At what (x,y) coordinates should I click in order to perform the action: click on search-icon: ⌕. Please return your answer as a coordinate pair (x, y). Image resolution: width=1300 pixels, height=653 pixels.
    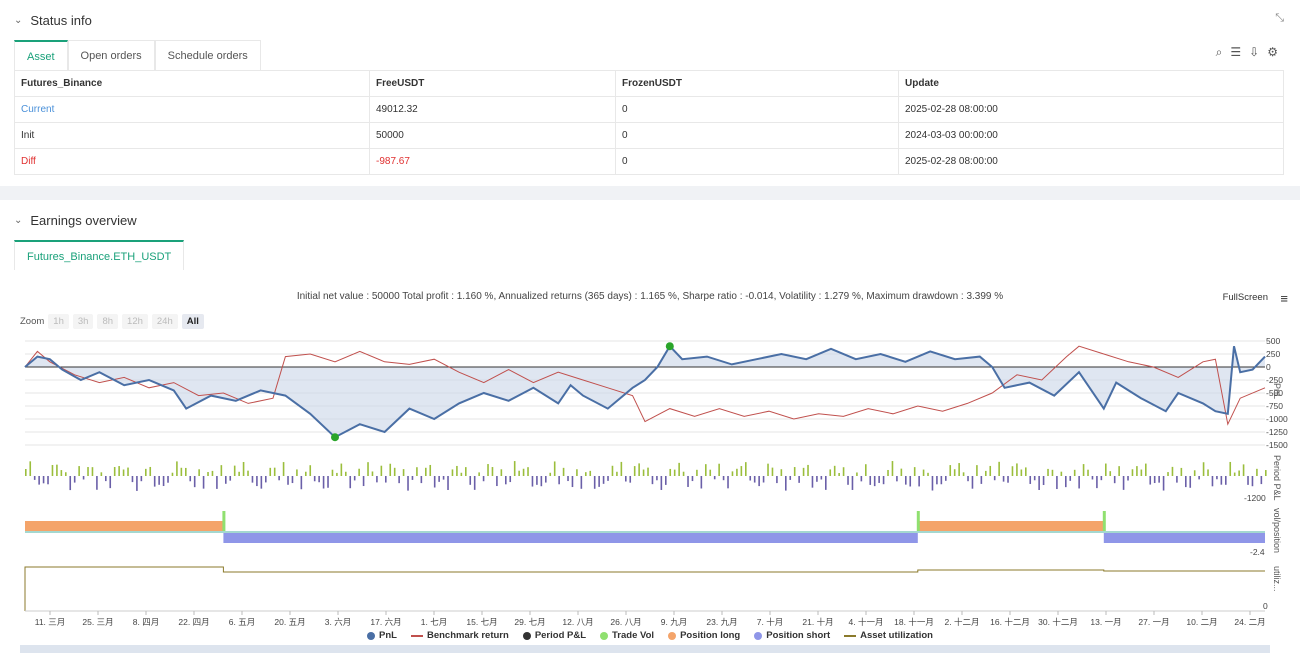
    Looking at the image, I should click on (1219, 52).